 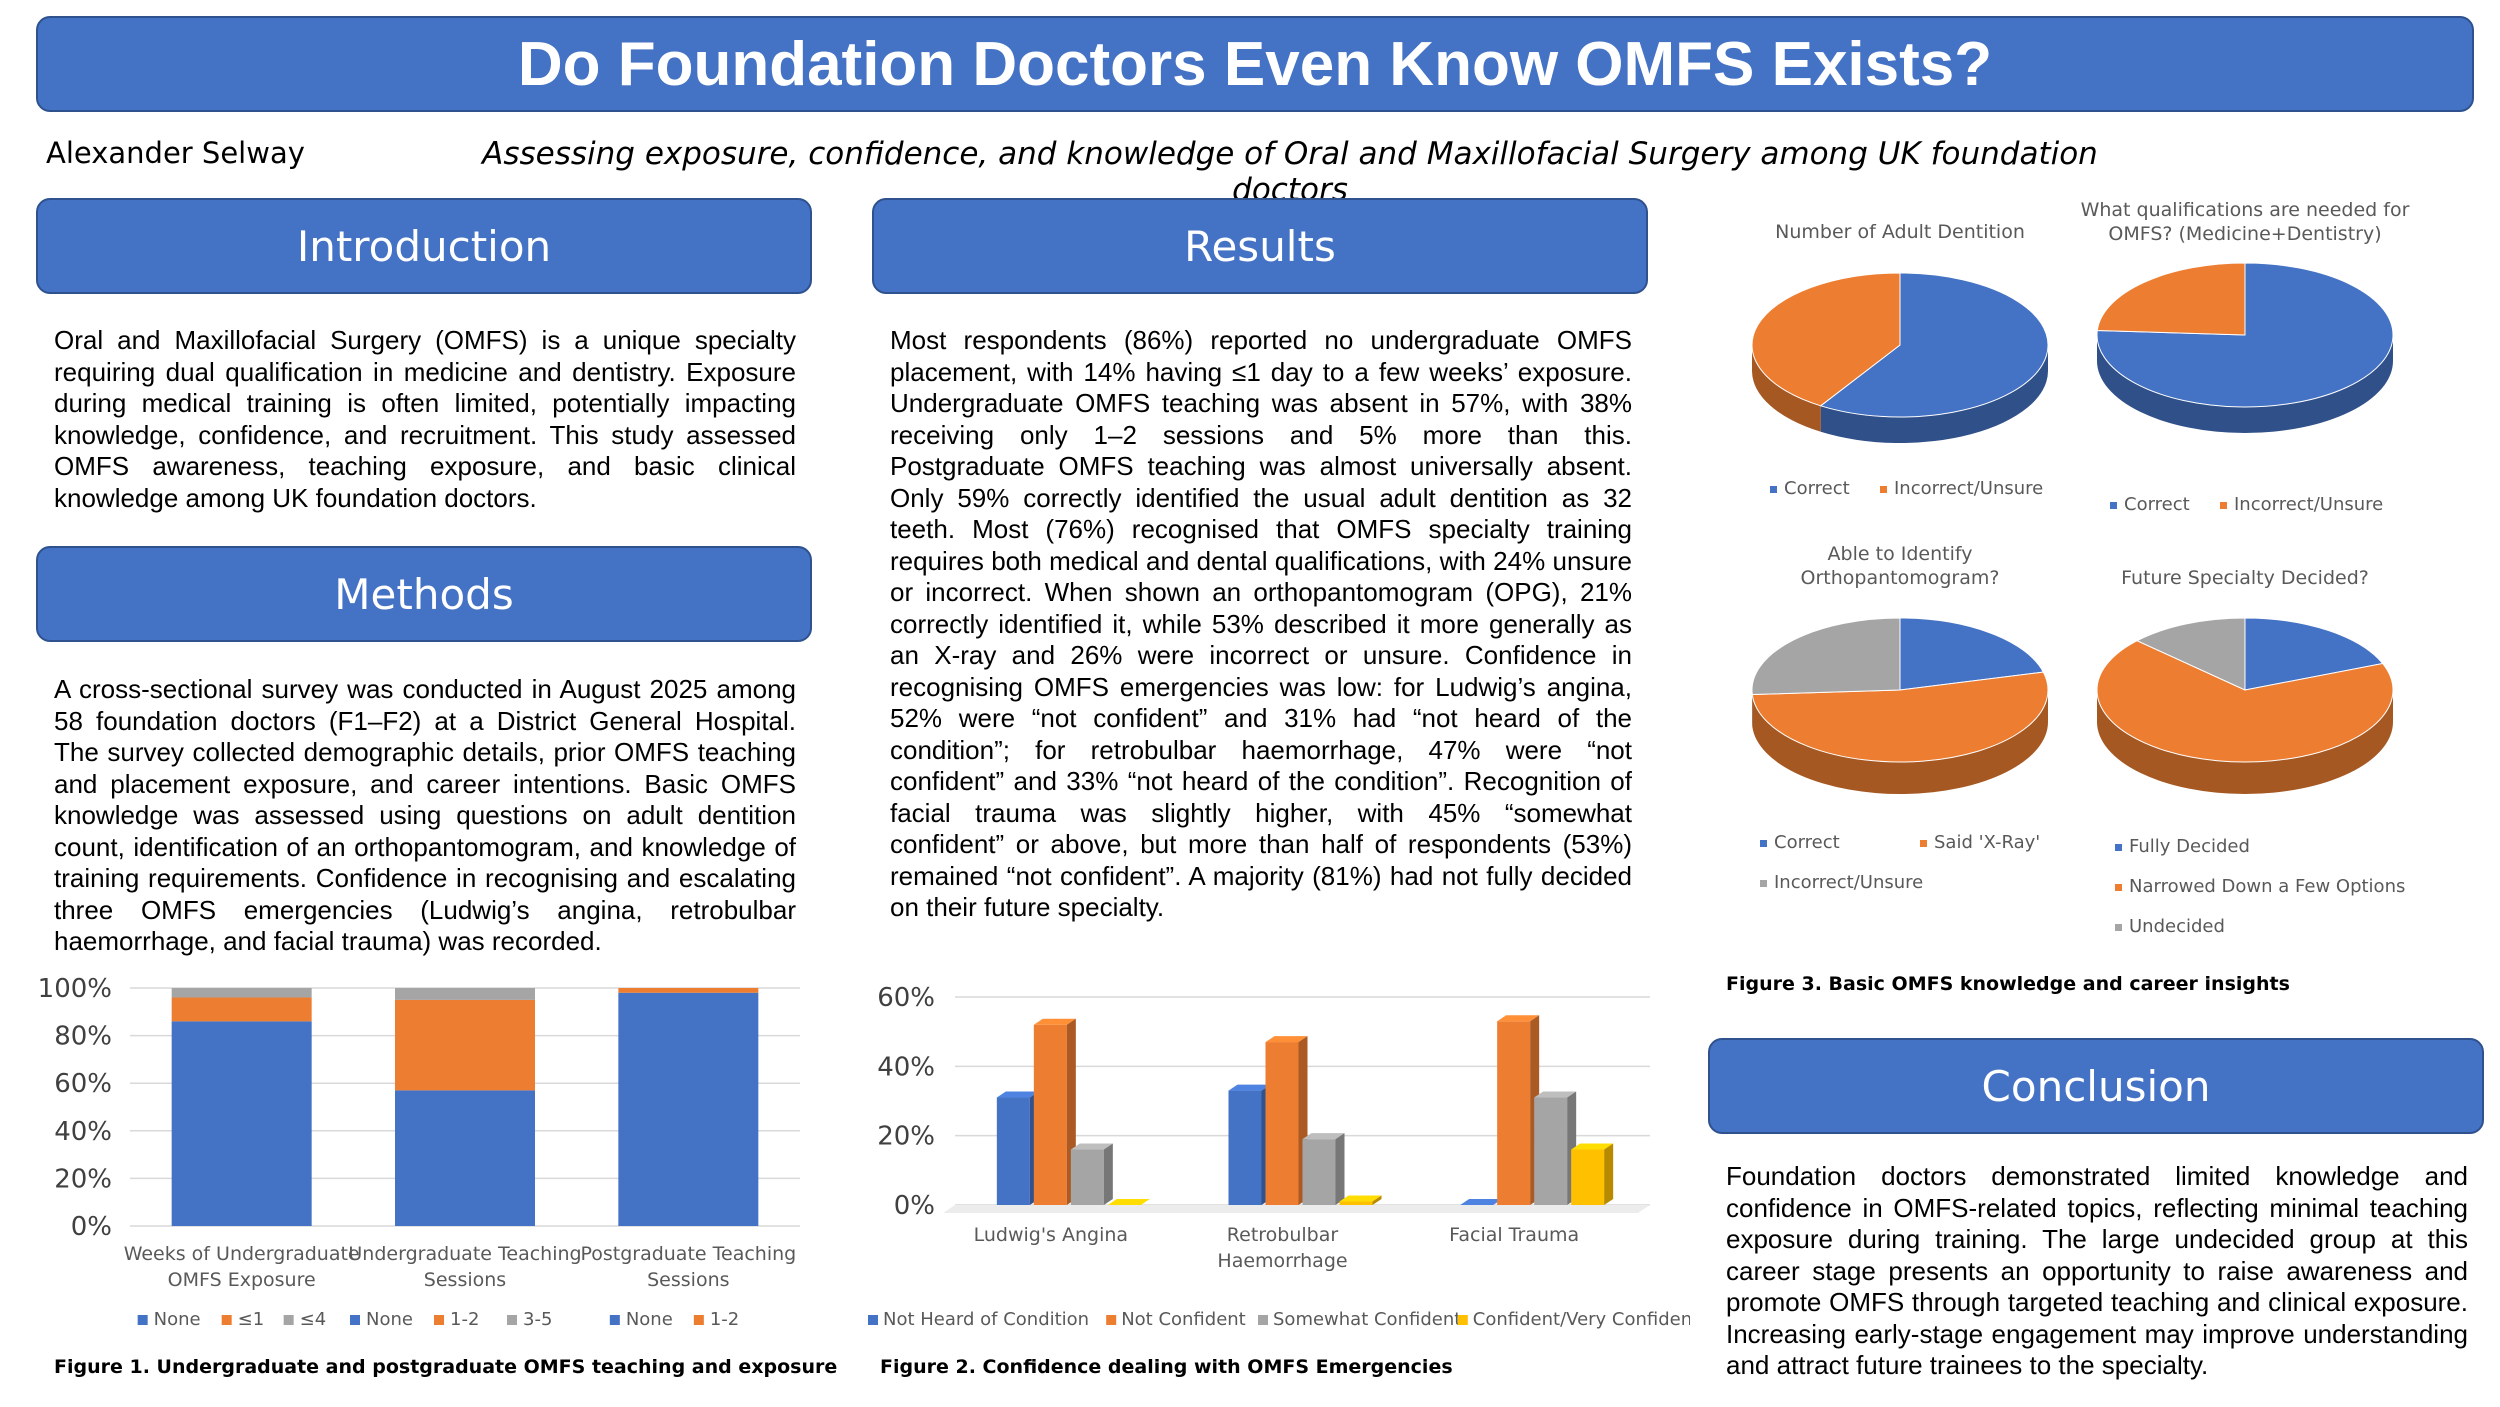 What do you see at coordinates (242, 1280) in the screenshot?
I see `x-category-label: OMFS Exposure` at bounding box center [242, 1280].